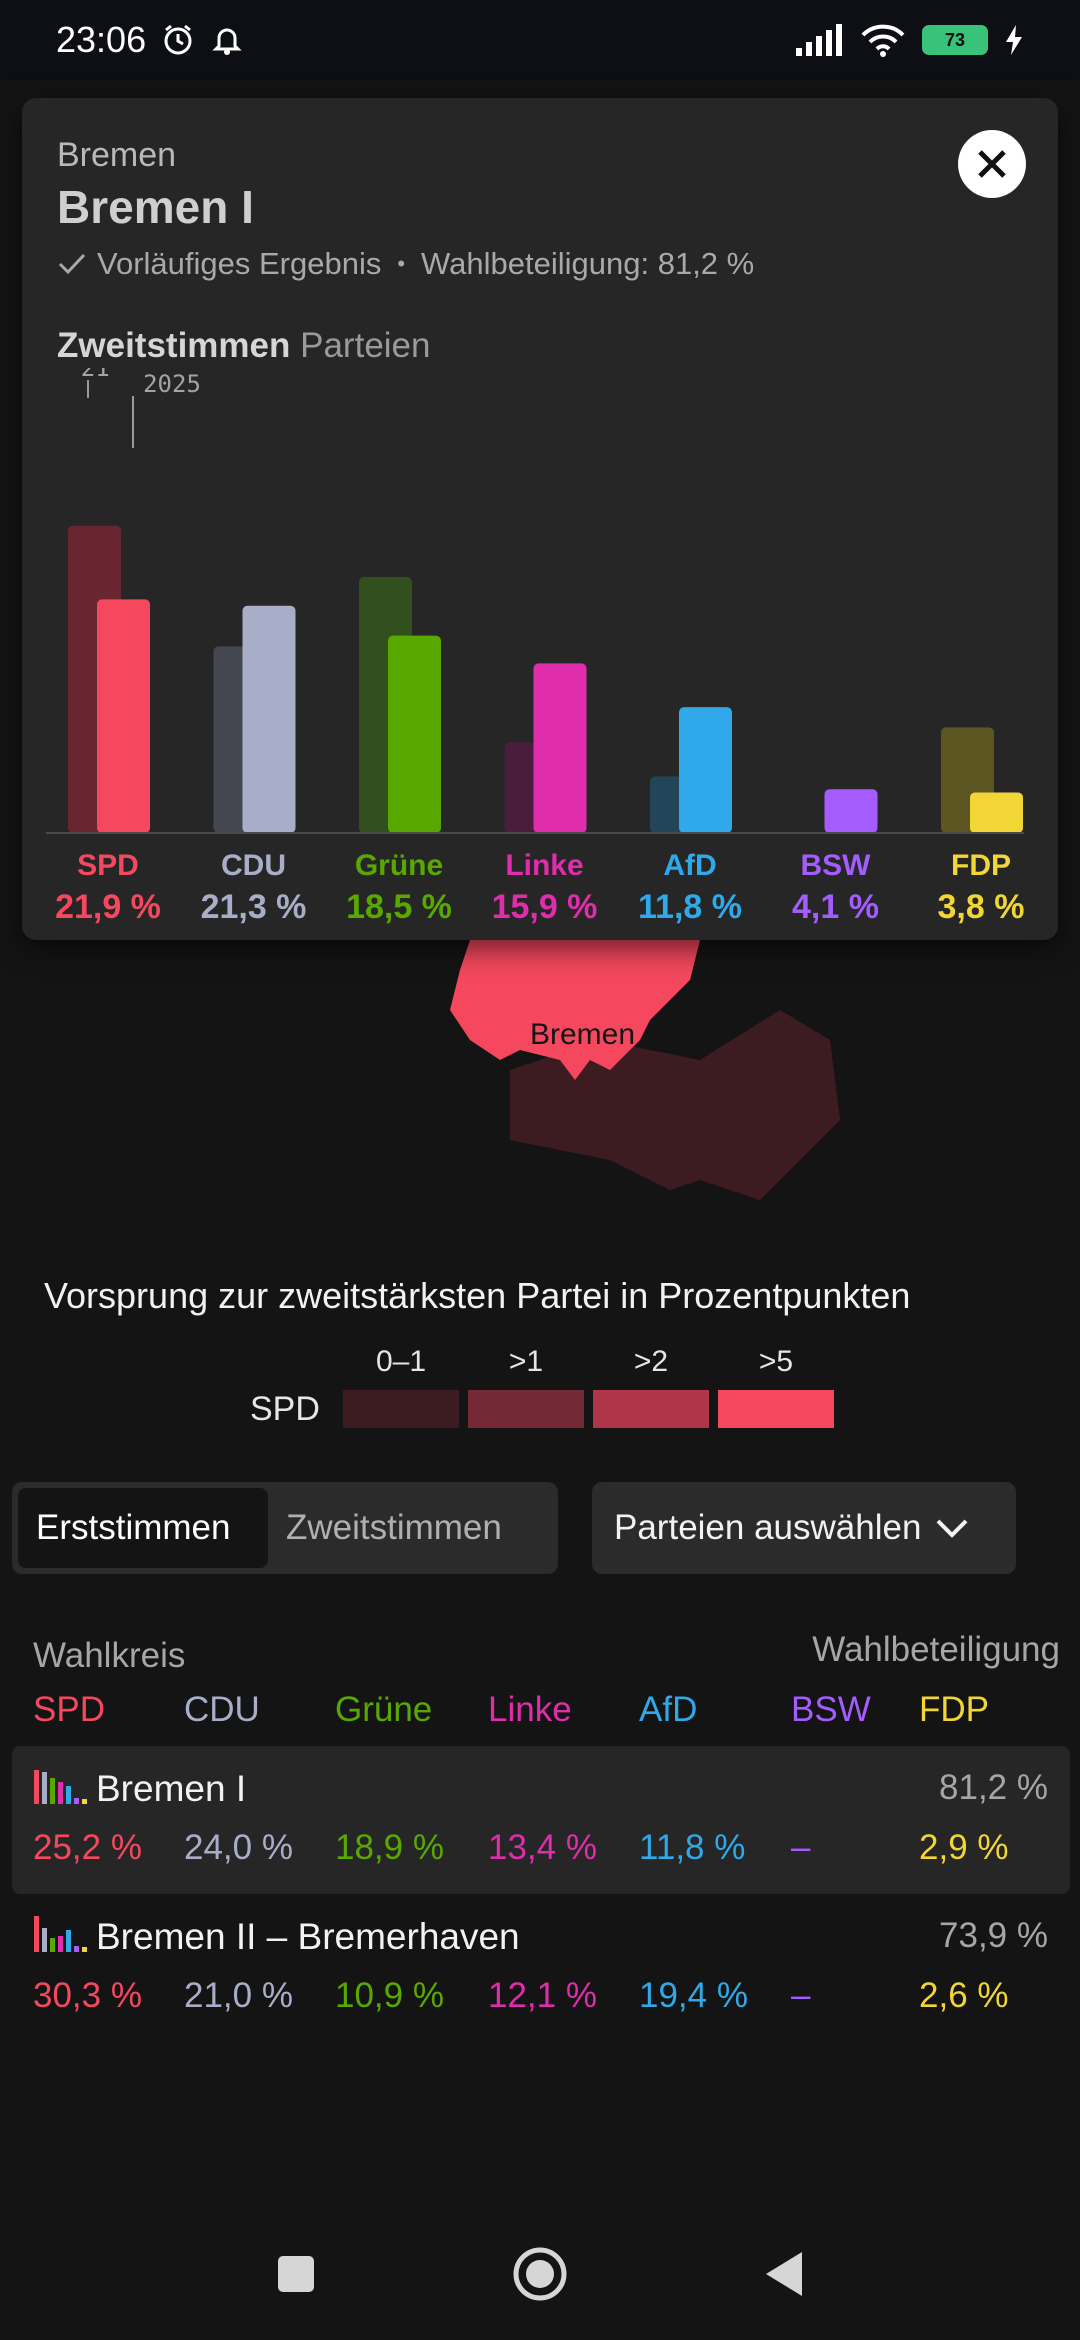 This screenshot has width=1080, height=2340. What do you see at coordinates (254, 907) in the screenshot?
I see `value-label: 21,3 %` at bounding box center [254, 907].